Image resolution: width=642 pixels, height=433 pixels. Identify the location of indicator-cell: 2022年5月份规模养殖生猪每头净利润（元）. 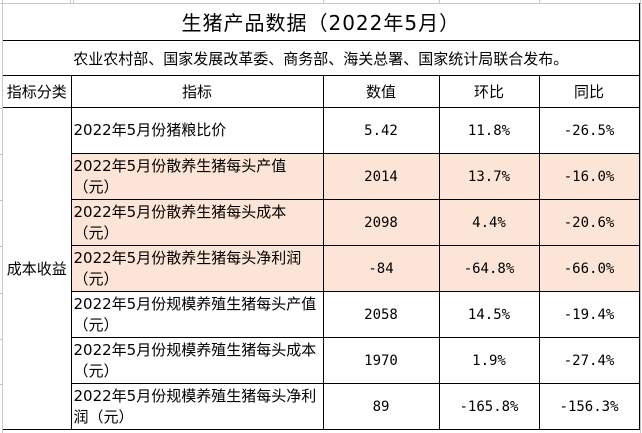
(197, 406).